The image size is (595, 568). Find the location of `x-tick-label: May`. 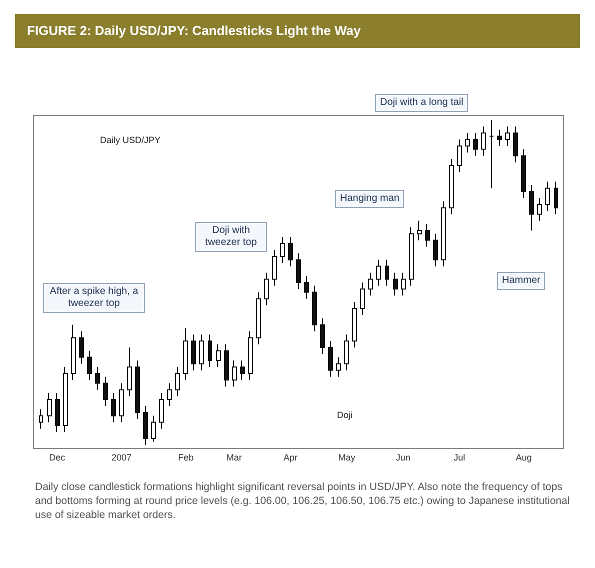

x-tick-label: May is located at coordinates (347, 457).